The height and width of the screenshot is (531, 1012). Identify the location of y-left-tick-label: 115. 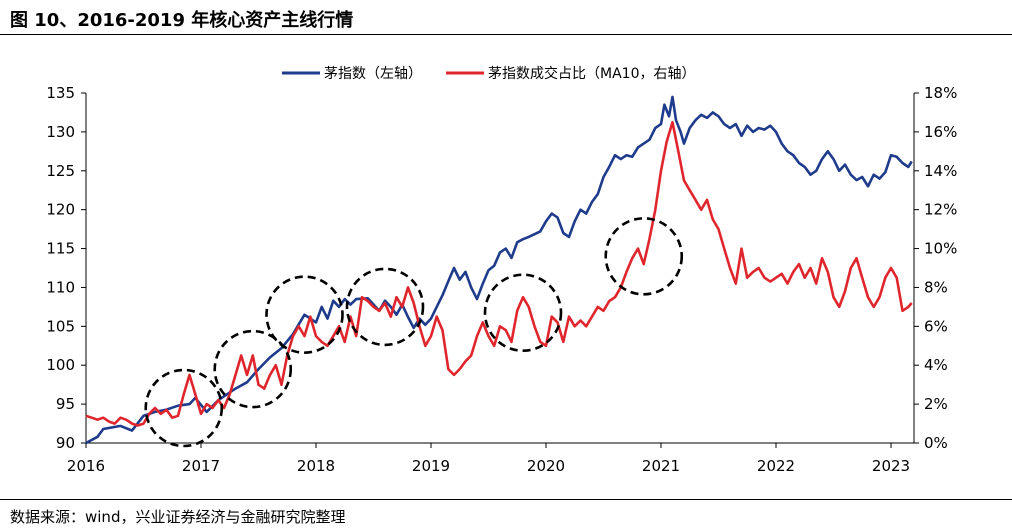
(60, 249).